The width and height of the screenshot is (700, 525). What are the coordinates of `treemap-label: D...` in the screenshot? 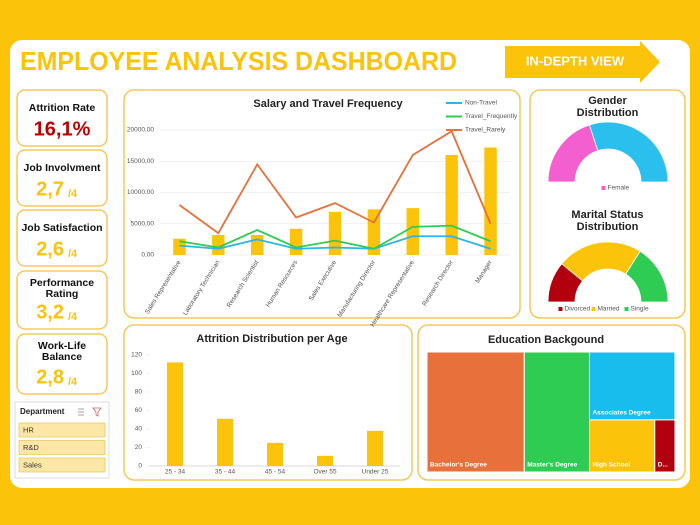 It's located at (663, 465).